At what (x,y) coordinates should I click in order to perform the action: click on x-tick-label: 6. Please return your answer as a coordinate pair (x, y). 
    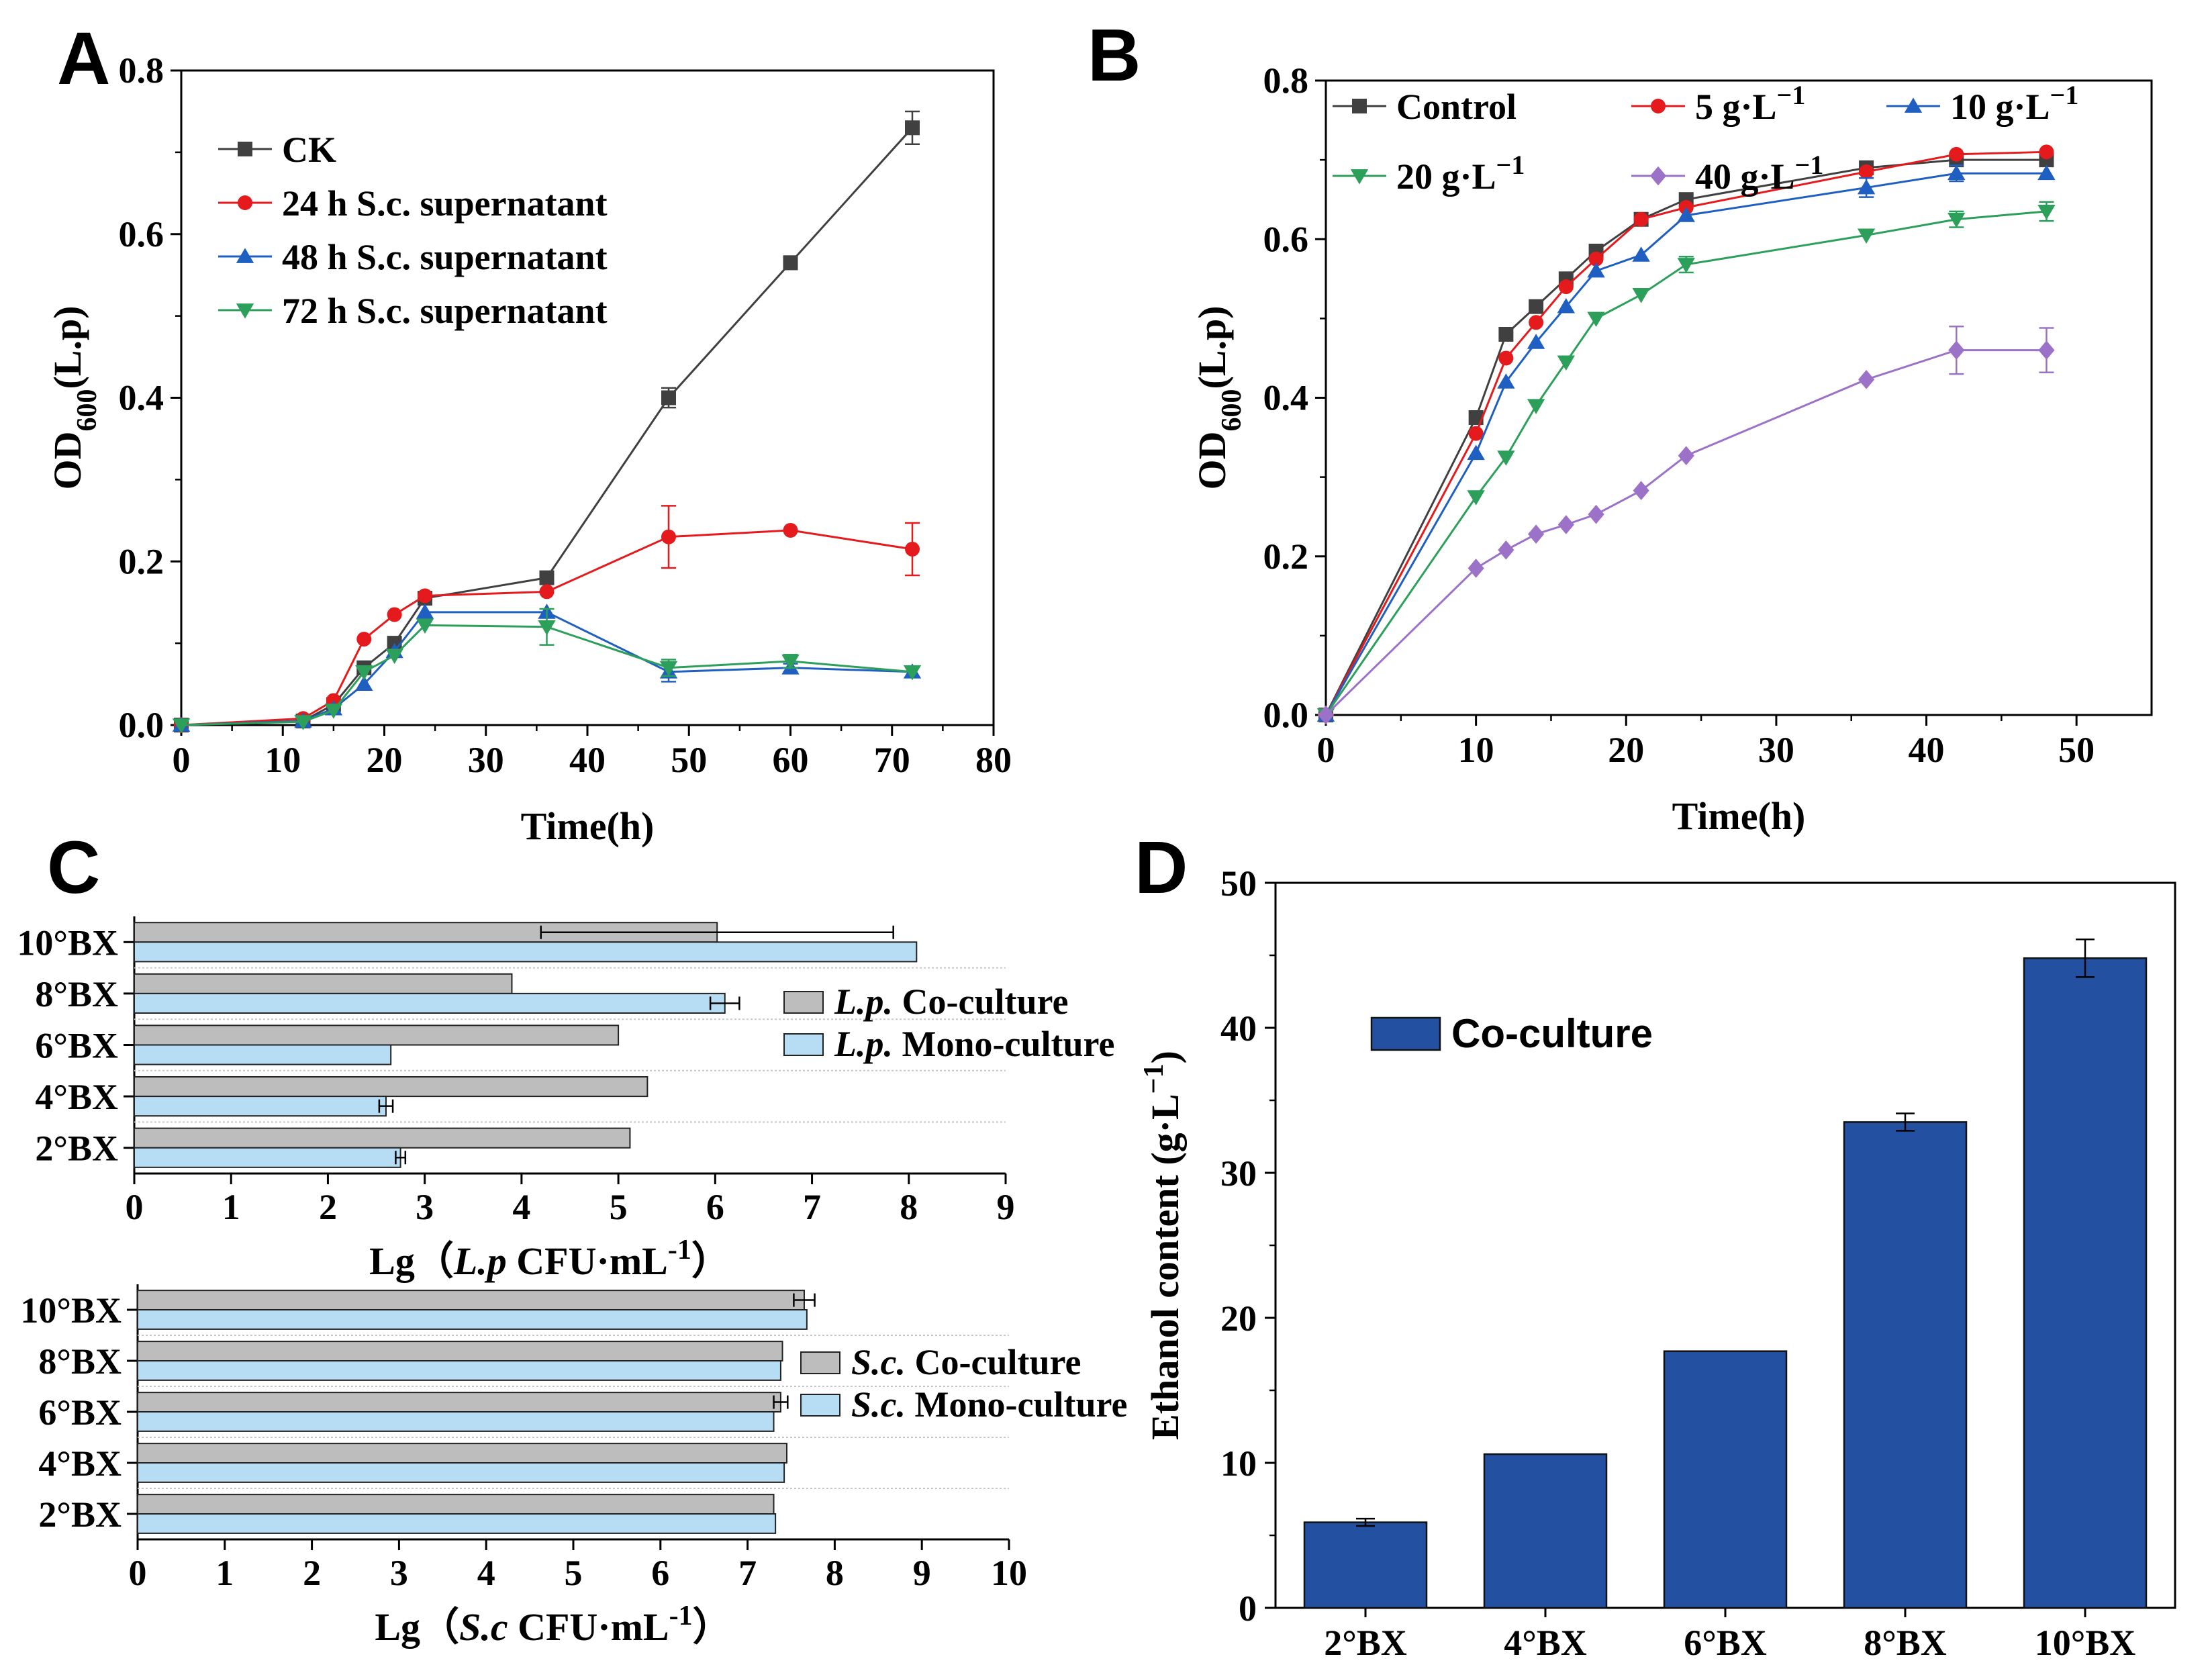
    Looking at the image, I should click on (660, 1573).